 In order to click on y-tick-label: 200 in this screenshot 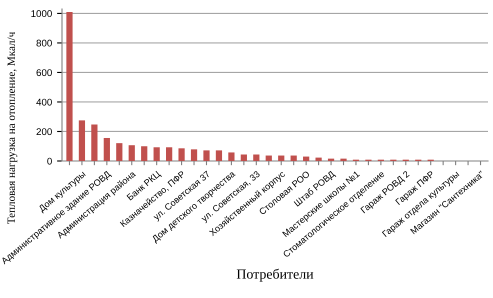, I will do `click(44, 132)`.